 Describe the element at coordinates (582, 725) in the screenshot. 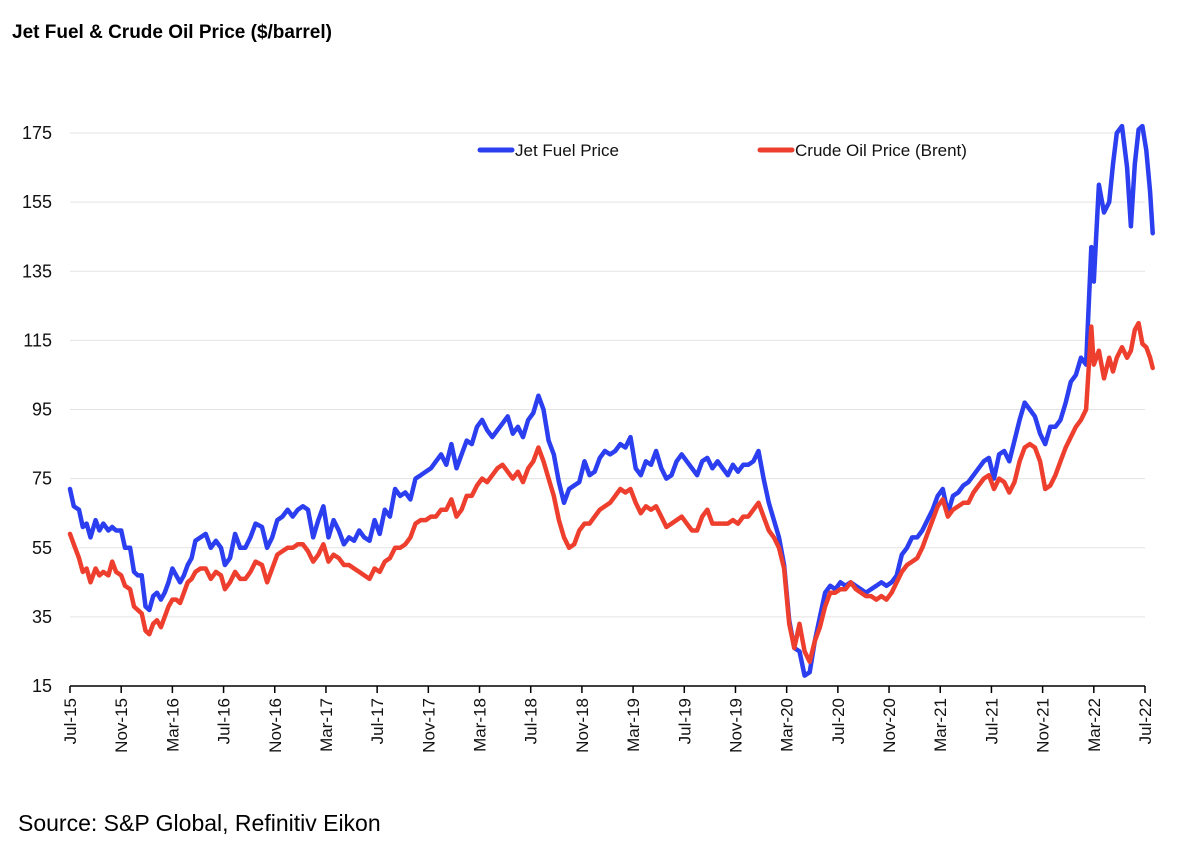

I see `x-tick-label: Nov-18` at that location.